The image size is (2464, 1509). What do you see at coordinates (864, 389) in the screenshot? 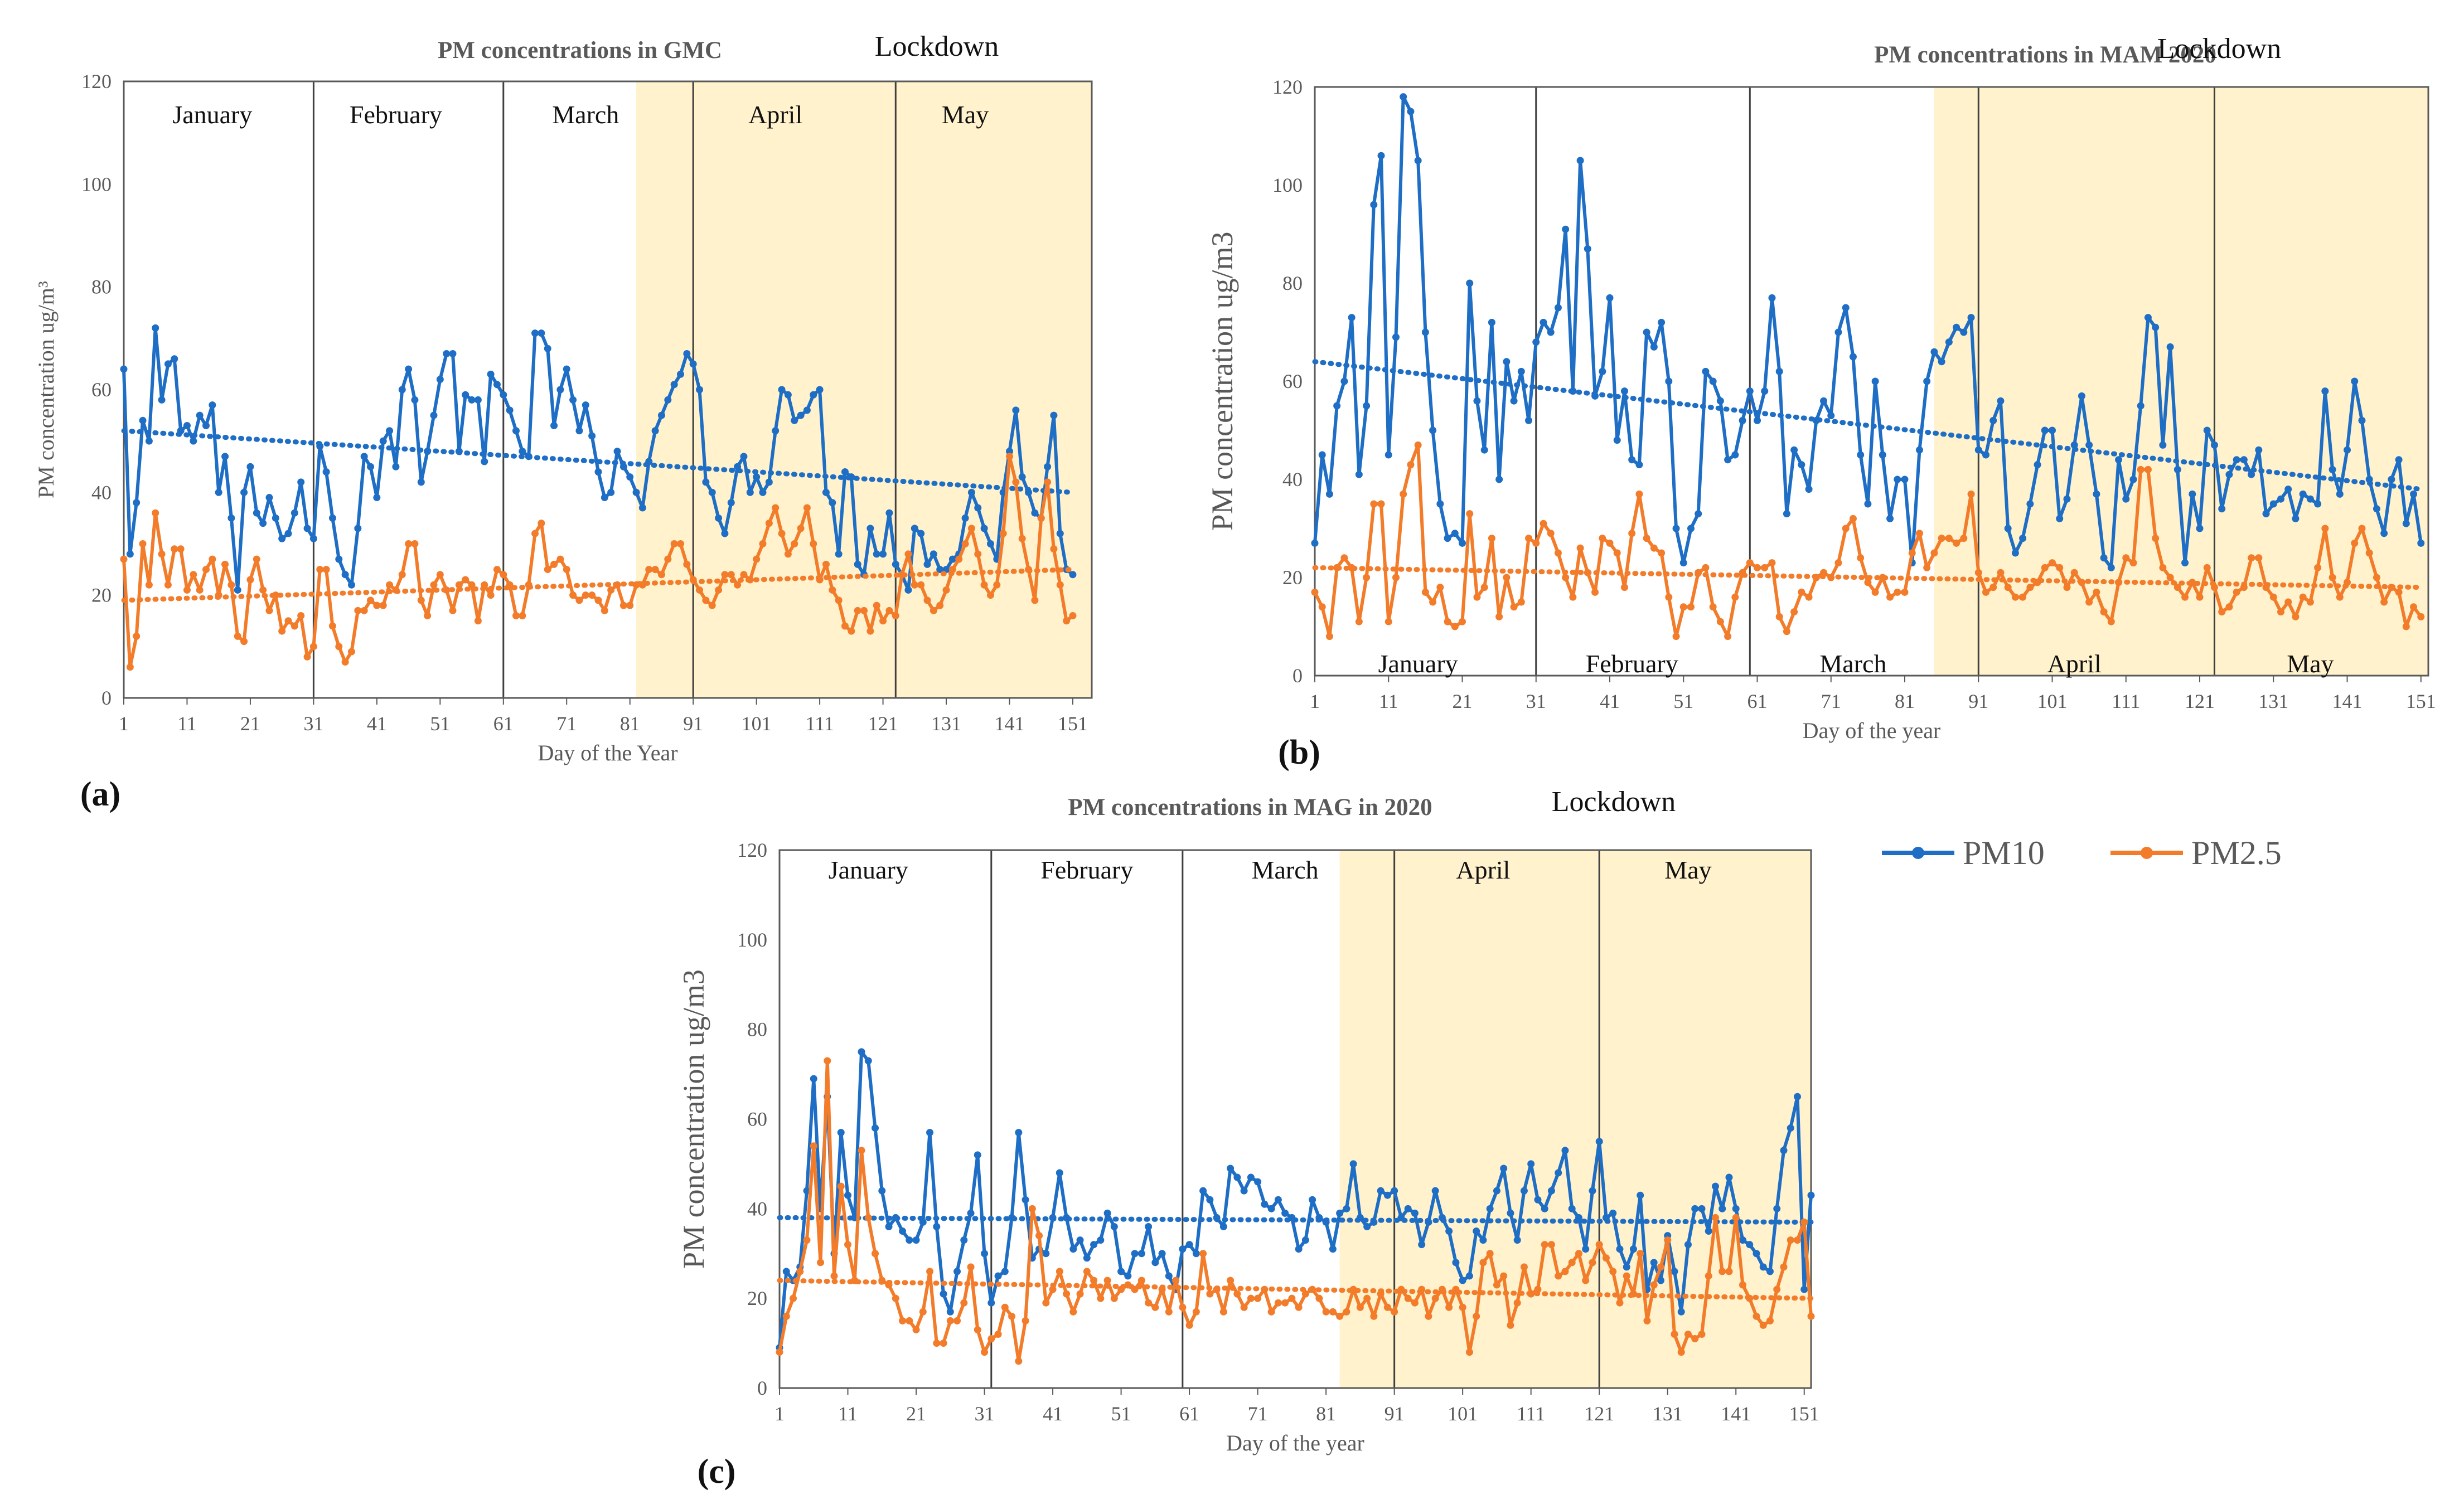
I see `lockdown-shading` at bounding box center [864, 389].